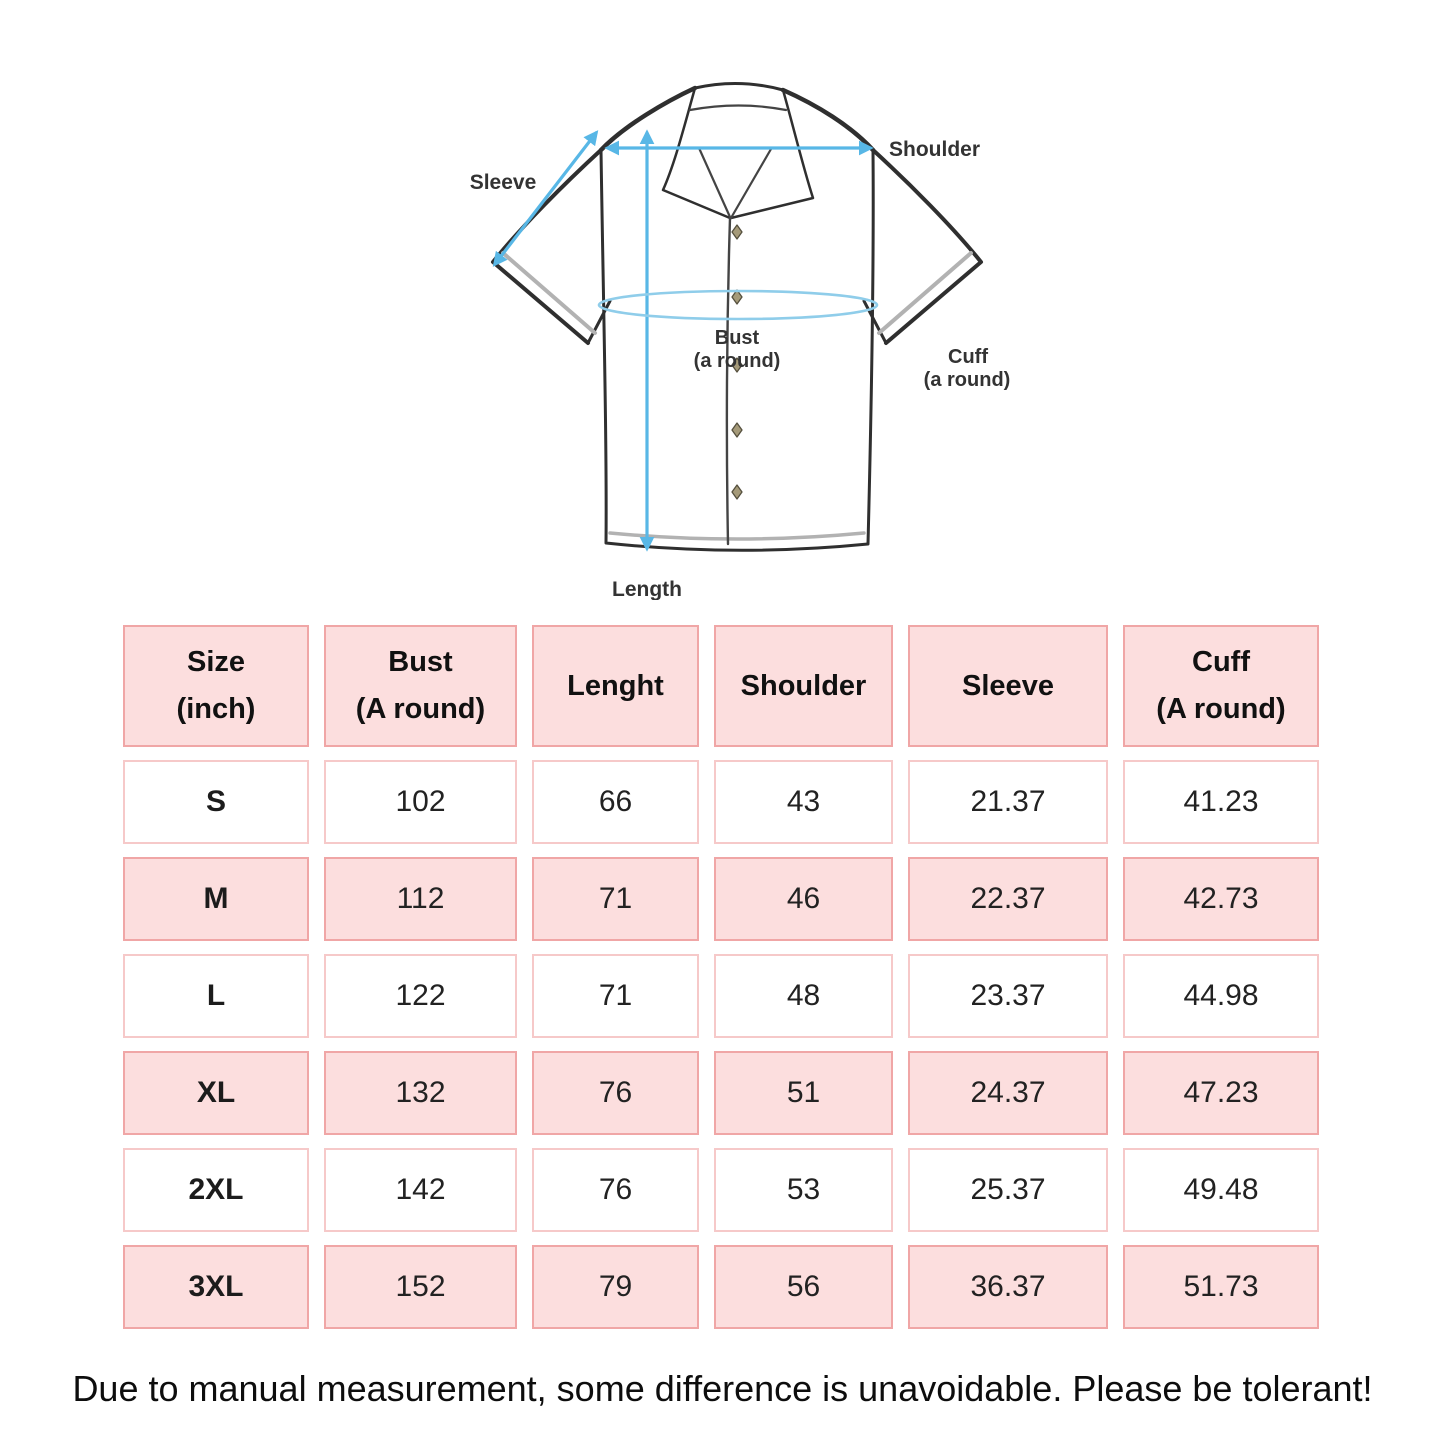  What do you see at coordinates (420, 686) in the screenshot?
I see `header-cell: Bust (A round)` at bounding box center [420, 686].